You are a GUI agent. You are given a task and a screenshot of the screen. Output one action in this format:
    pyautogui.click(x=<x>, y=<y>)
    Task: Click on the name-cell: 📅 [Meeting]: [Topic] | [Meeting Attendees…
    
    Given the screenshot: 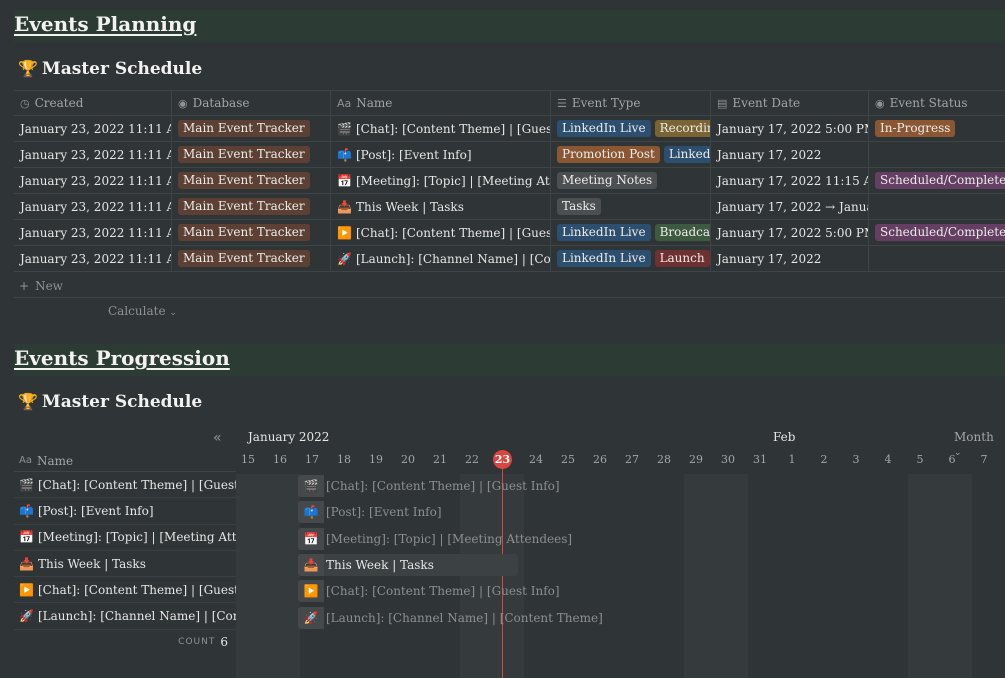 What is the action you would take?
    pyautogui.click(x=441, y=180)
    